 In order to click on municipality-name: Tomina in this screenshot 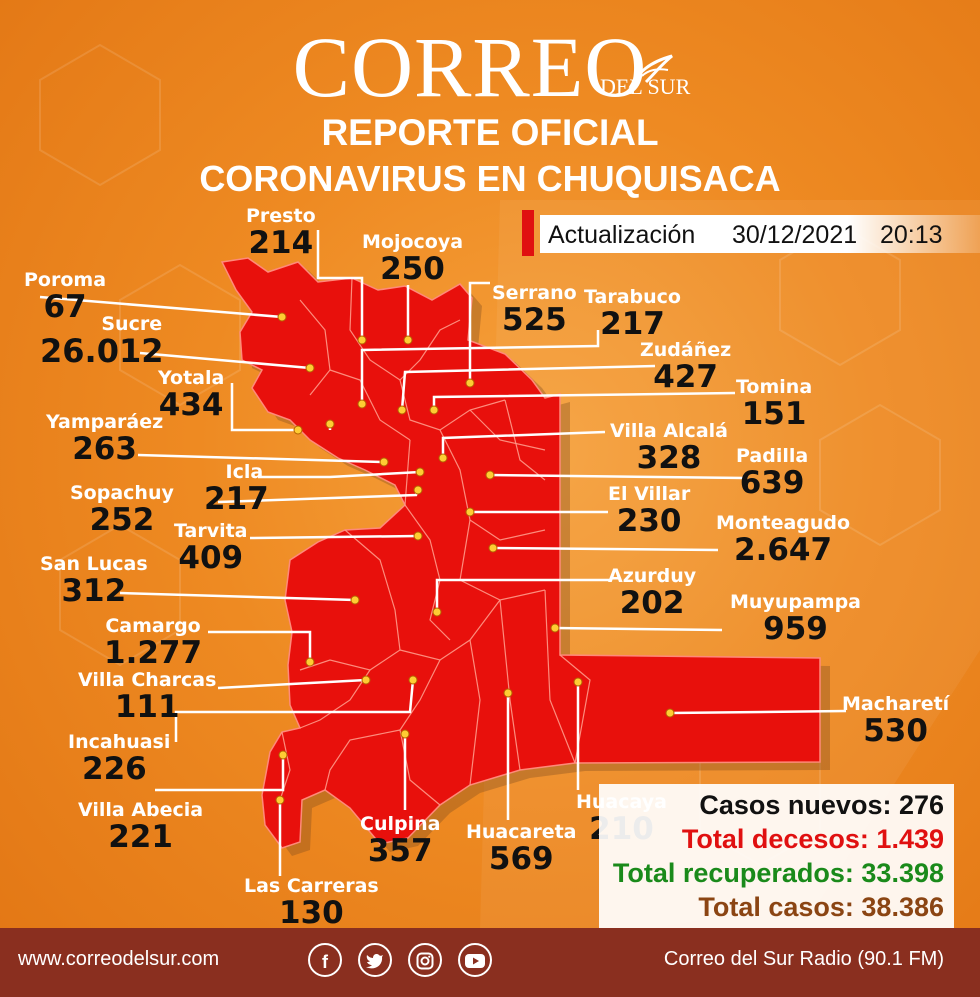, I will do `click(774, 387)`.